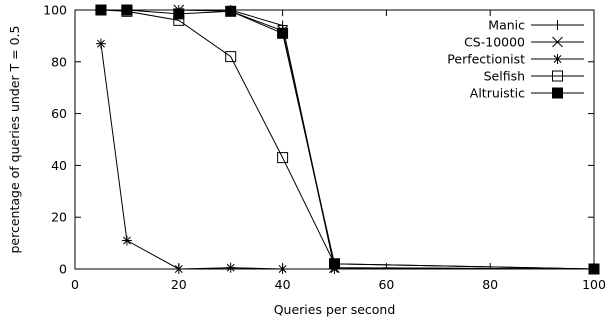 The width and height of the screenshot is (608, 325). I want to click on x-tick-label-2: 40, so click(283, 284).